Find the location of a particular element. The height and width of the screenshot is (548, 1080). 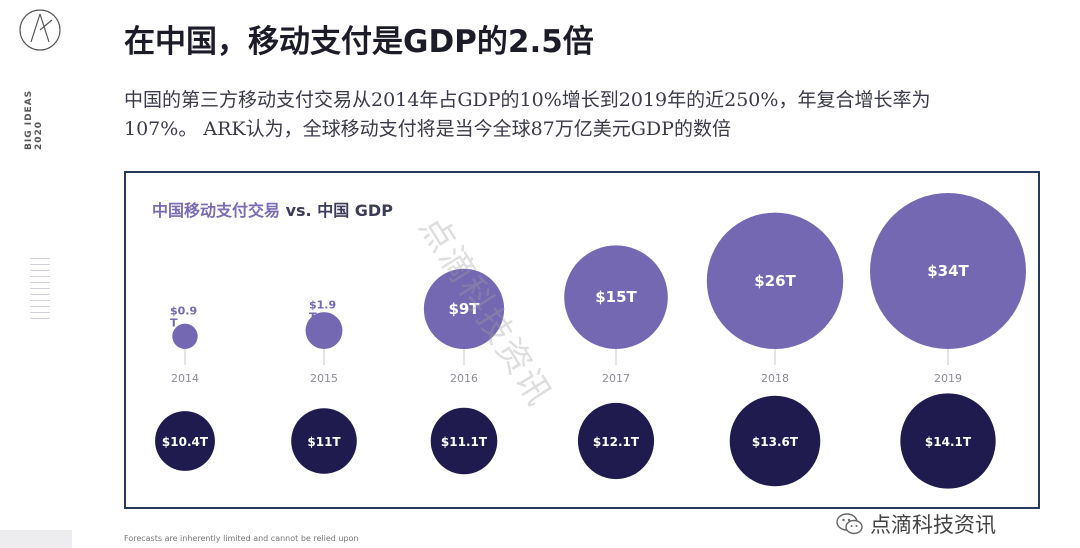

mobile-payment-label-2018: $26T is located at coordinates (775, 281).